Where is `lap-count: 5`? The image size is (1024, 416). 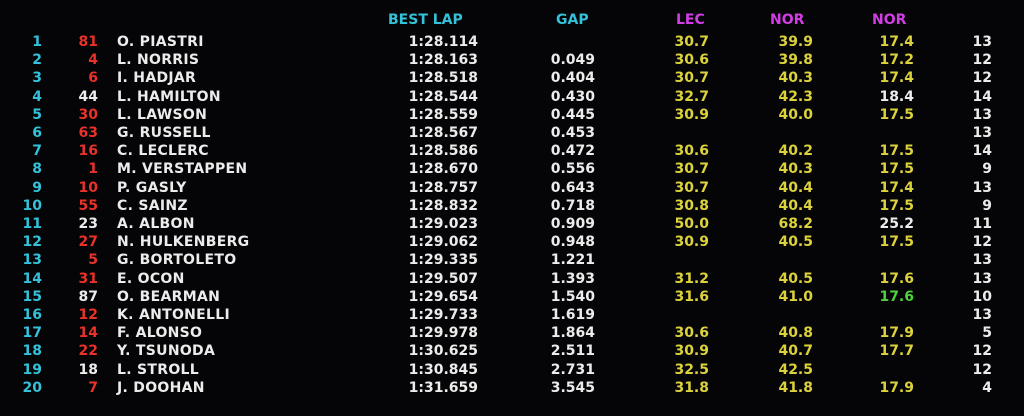 lap-count: 5 is located at coordinates (987, 333).